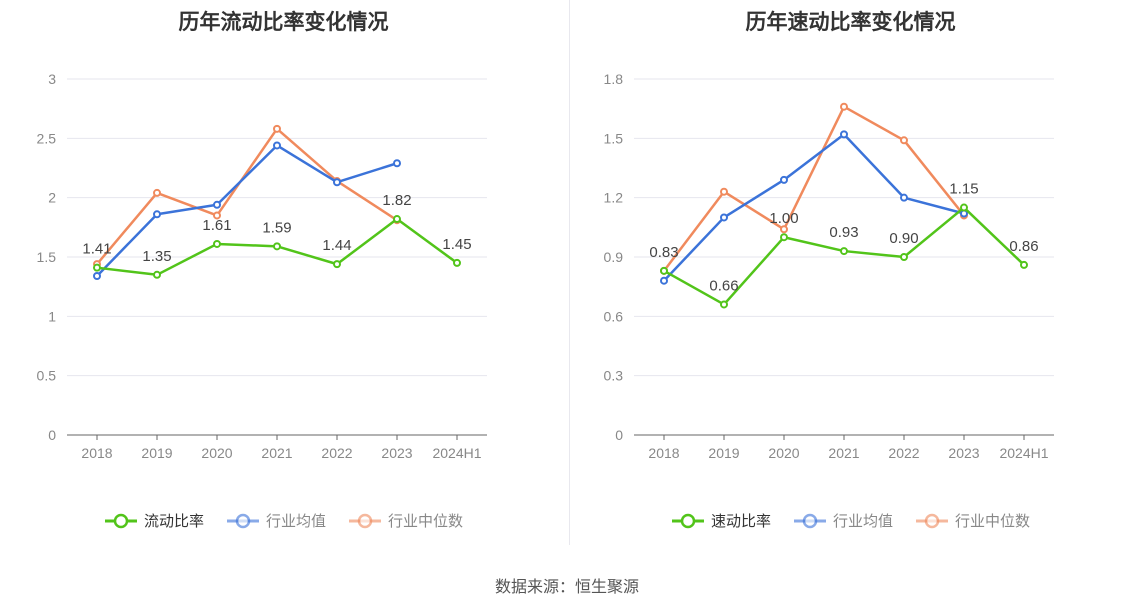 This screenshot has width=1134, height=612. What do you see at coordinates (216, 225) in the screenshot?
I see `data-label: 1.61` at bounding box center [216, 225].